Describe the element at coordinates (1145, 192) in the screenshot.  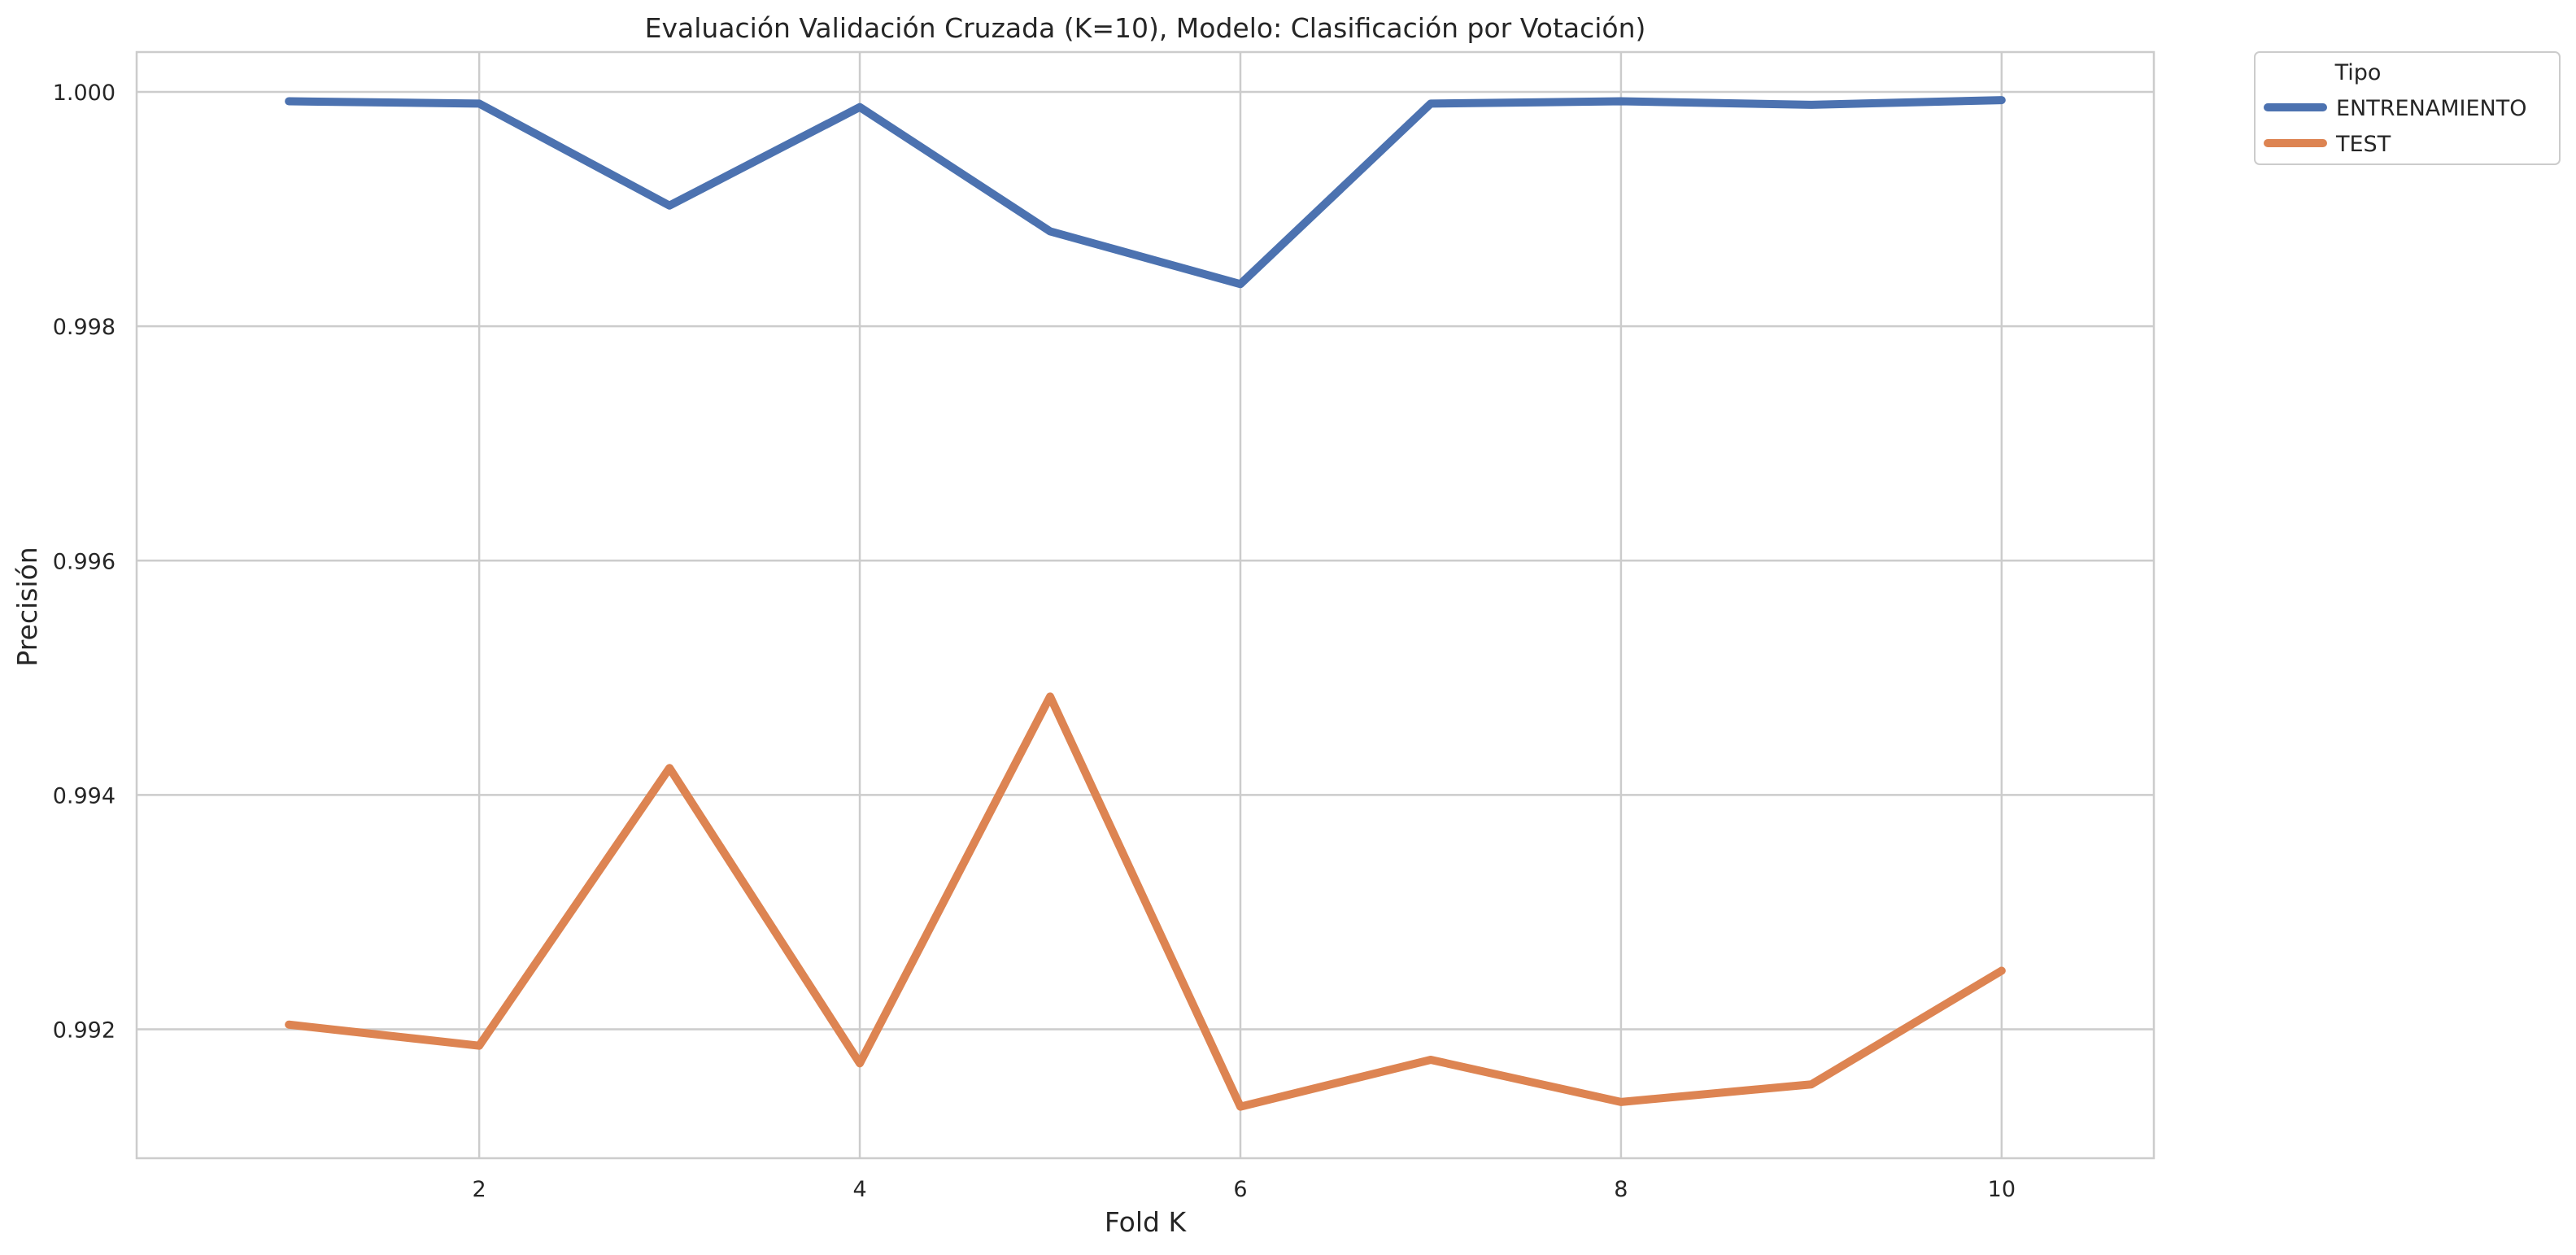
I see `series-line-entrenamiento` at that location.